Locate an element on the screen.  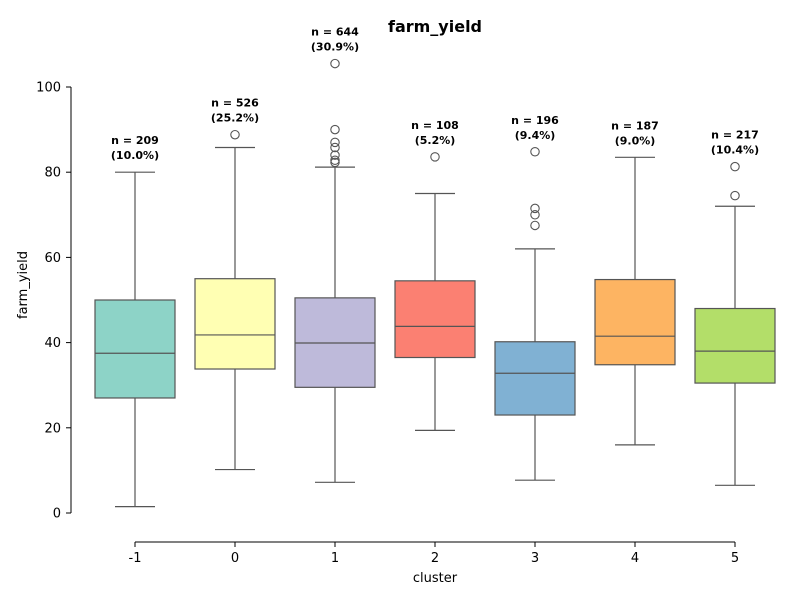
count-annotation: n = 209 is located at coordinates (135, 140).